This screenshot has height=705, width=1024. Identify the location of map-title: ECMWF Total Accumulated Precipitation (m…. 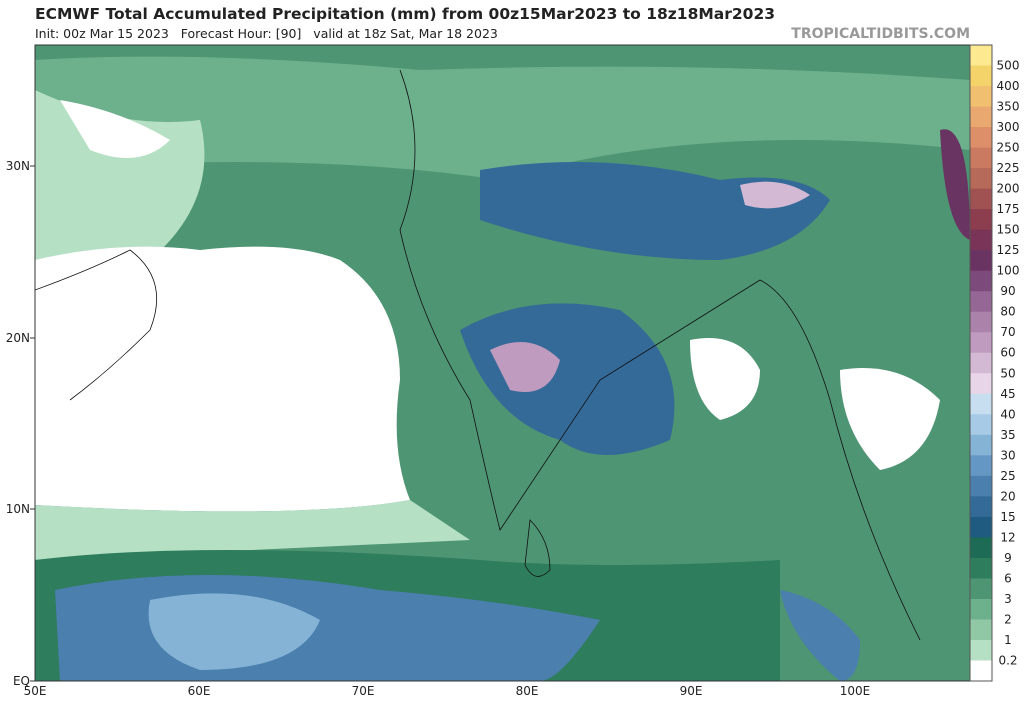
(405, 14).